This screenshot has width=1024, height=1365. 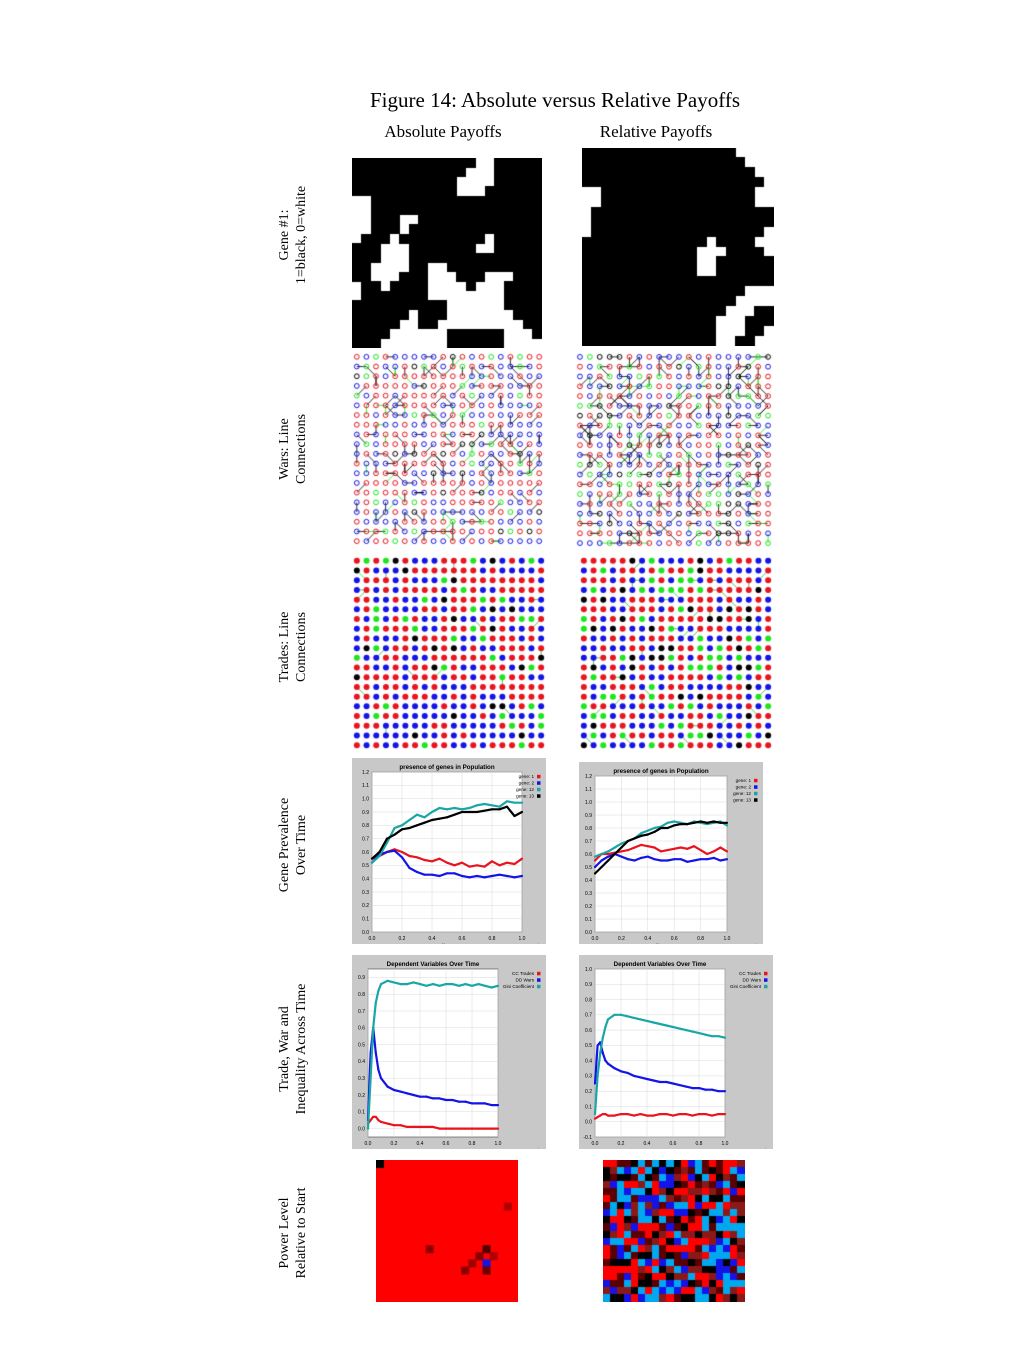 What do you see at coordinates (588, 1107) in the screenshot?
I see `y-tick-label: 0.1` at bounding box center [588, 1107].